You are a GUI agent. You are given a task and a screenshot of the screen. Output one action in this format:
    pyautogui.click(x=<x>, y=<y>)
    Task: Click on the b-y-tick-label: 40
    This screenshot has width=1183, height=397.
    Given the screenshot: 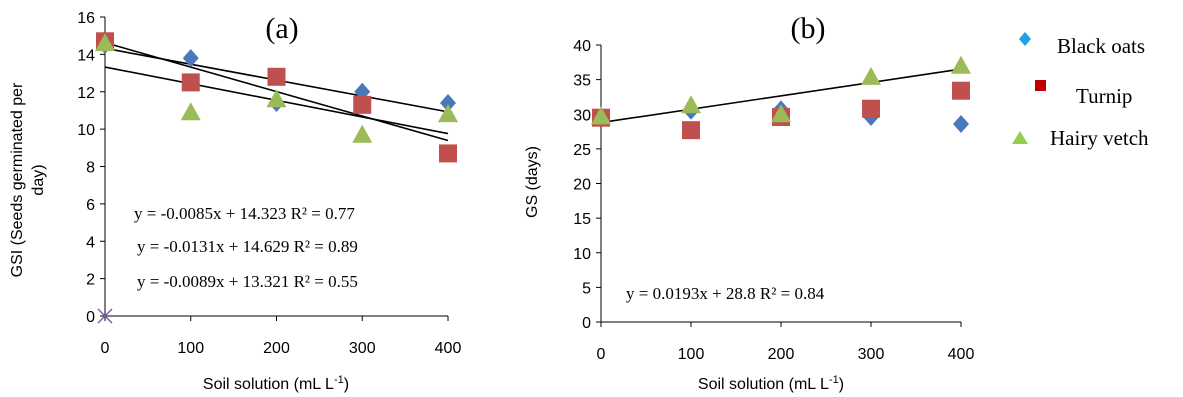 What is the action you would take?
    pyautogui.click(x=582, y=46)
    